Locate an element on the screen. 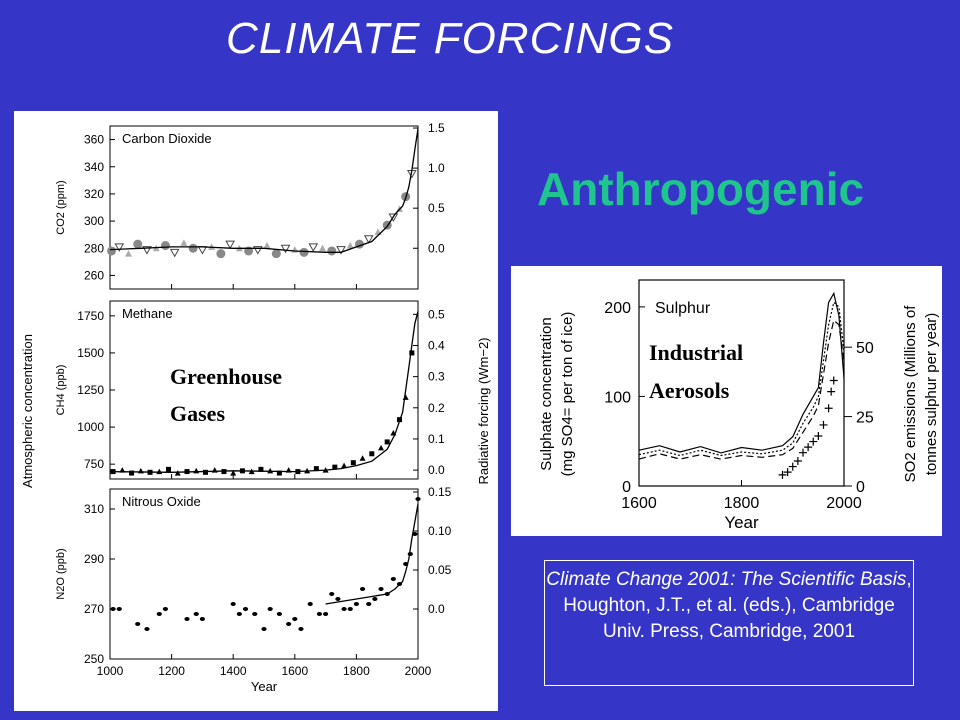  sulphur-series-line is located at coordinates (741, 379).